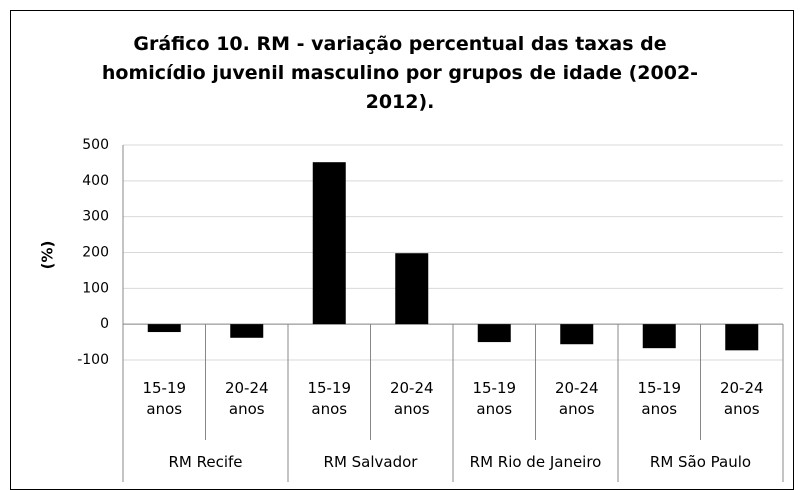 The width and height of the screenshot is (800, 490). Describe the element at coordinates (95, 217) in the screenshot. I see `y-tick-label: 300` at that location.